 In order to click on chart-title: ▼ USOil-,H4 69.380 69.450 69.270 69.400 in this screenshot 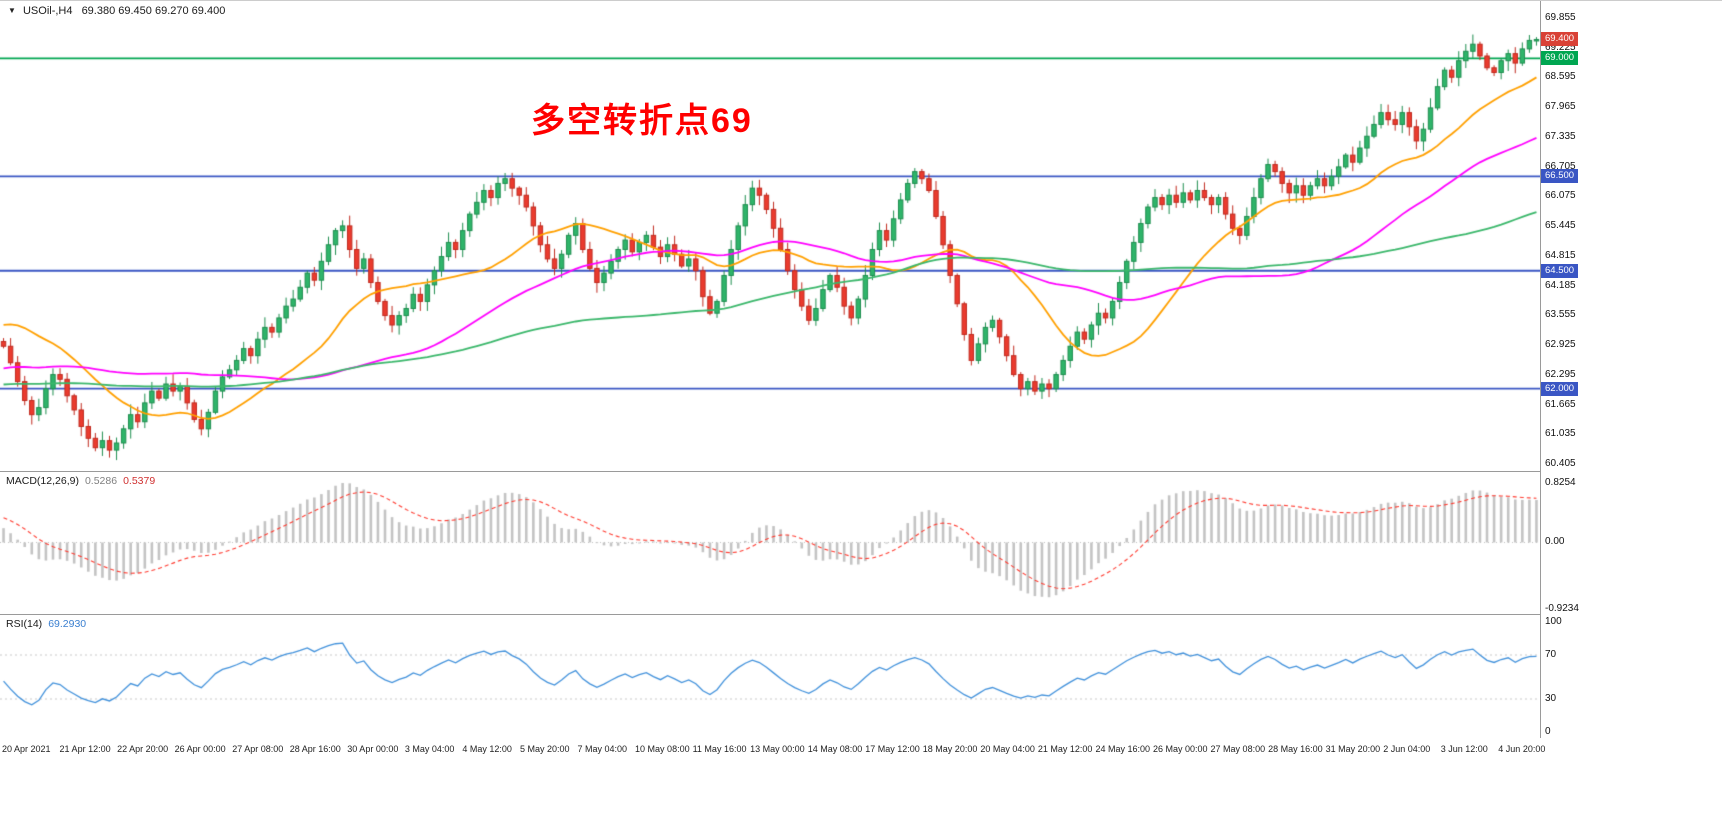, I will do `click(116, 11)`.